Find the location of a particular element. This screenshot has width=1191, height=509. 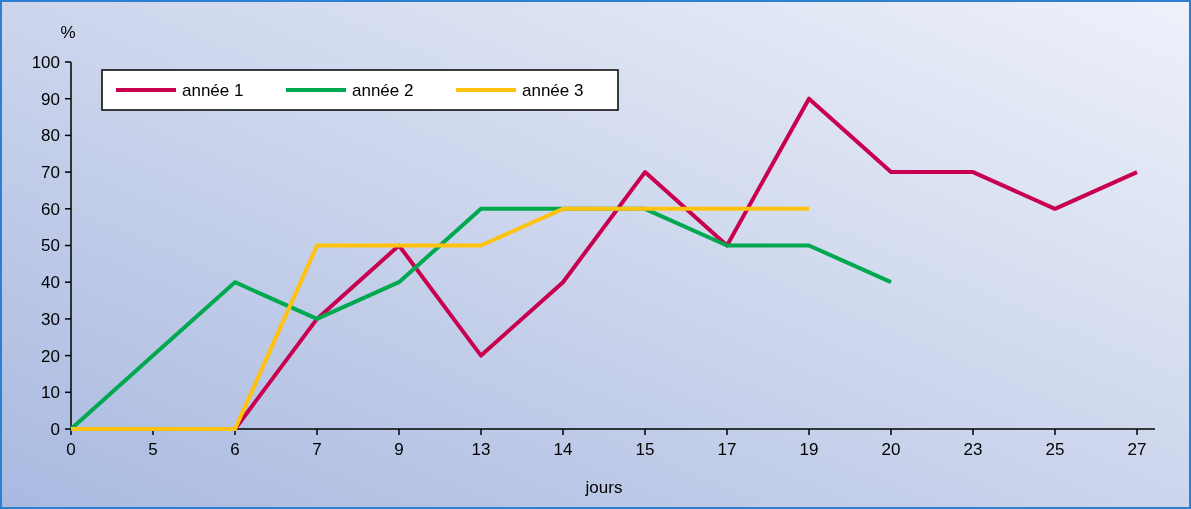

legend-label: année 2 is located at coordinates (383, 90).